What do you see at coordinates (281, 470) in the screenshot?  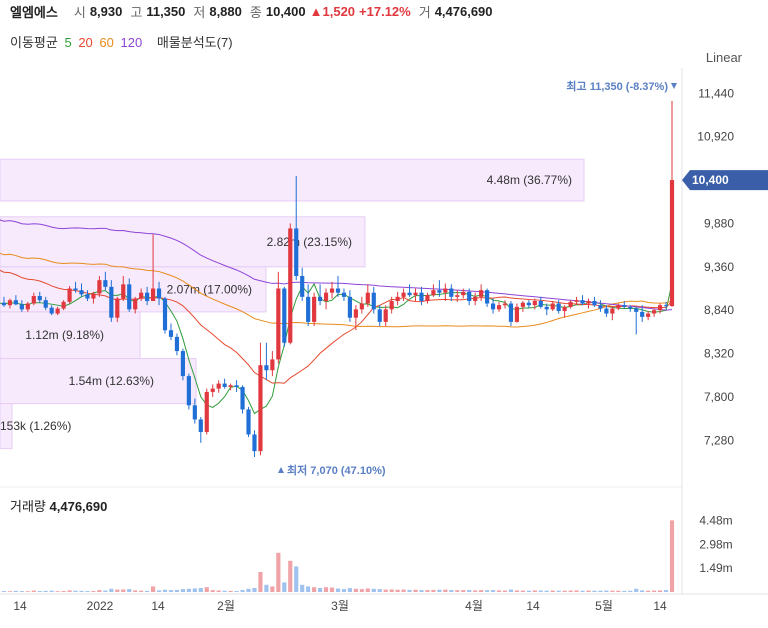 I see `low-marker-arrow` at bounding box center [281, 470].